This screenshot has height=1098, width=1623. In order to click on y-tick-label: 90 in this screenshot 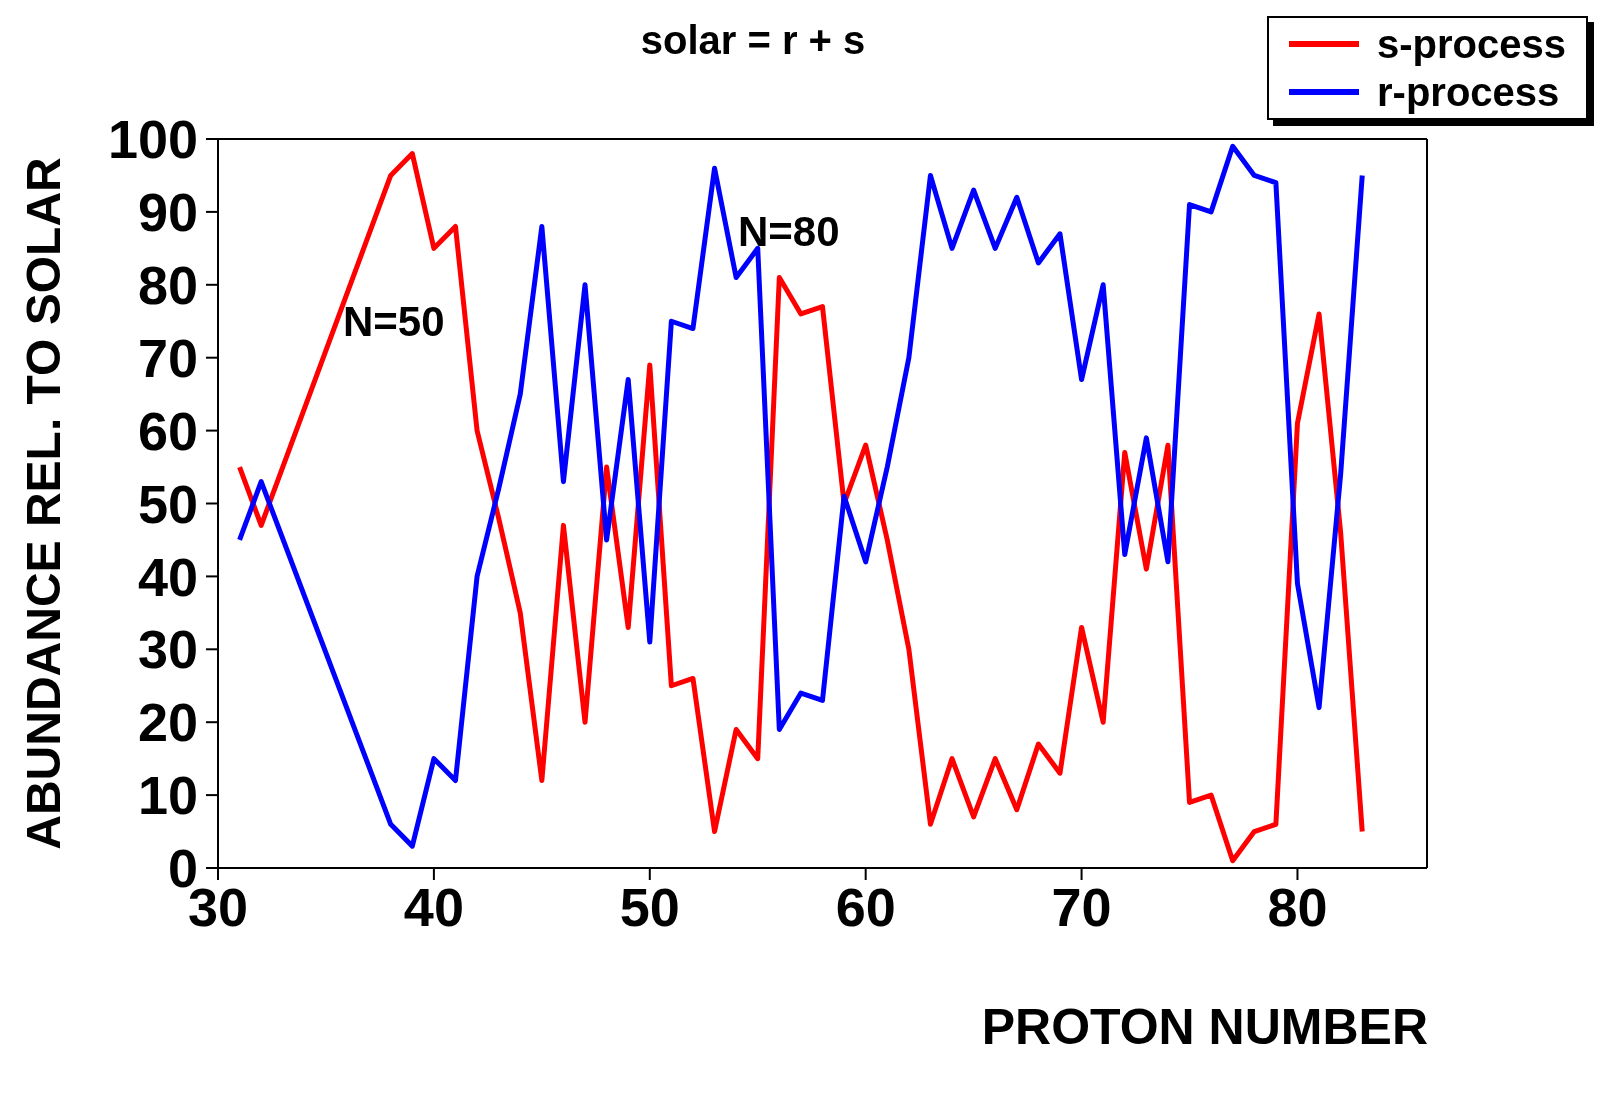, I will do `click(167, 212)`.